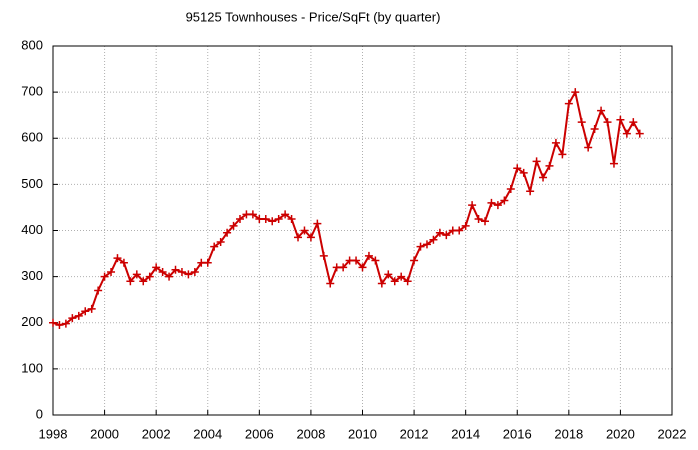 This screenshot has height=450, width=698. Describe the element at coordinates (620, 433) in the screenshot. I see `x-tick-label: 2020` at that location.